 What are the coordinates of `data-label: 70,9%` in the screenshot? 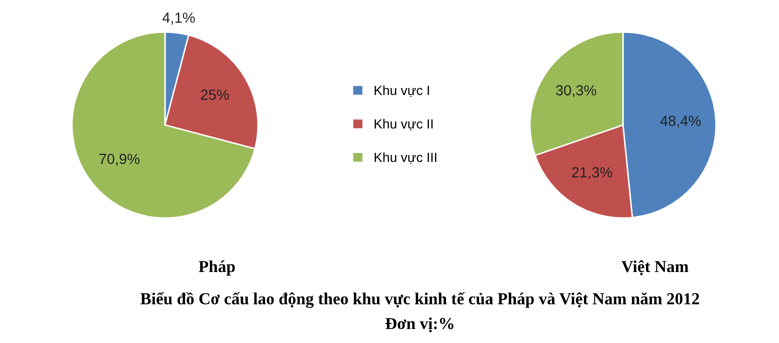 It's located at (119, 160).